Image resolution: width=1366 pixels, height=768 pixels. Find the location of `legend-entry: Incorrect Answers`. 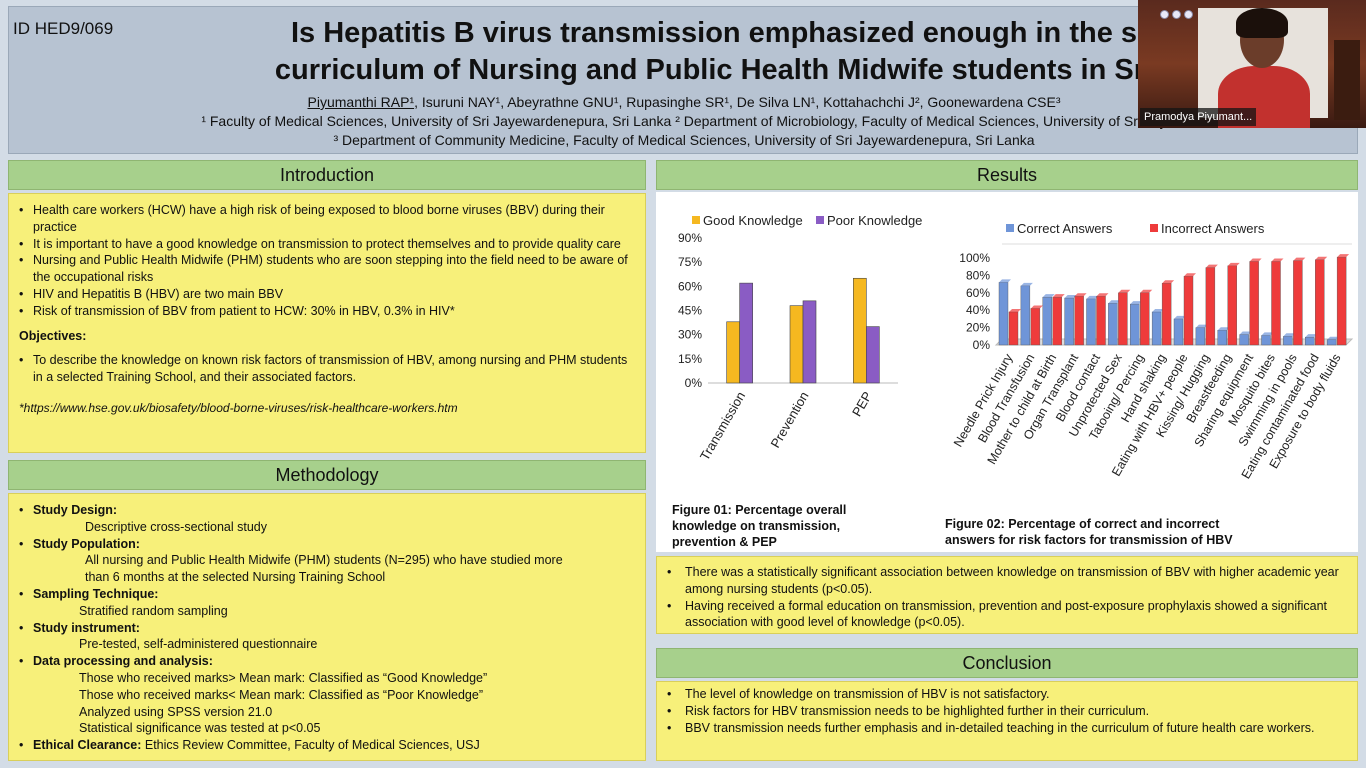

legend-entry: Incorrect Answers is located at coordinates (1213, 228).